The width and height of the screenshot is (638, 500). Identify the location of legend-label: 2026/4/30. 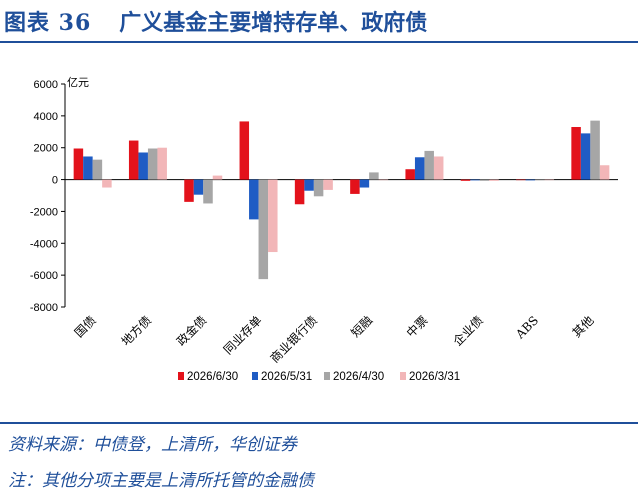
(358, 377).